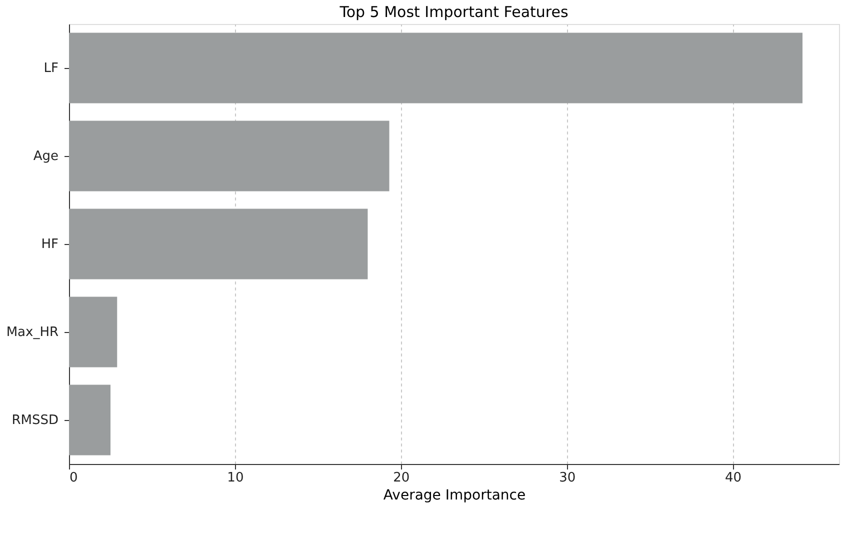 The height and width of the screenshot is (538, 855). Describe the element at coordinates (733, 478) in the screenshot. I see `x-tick-label: 40` at that location.